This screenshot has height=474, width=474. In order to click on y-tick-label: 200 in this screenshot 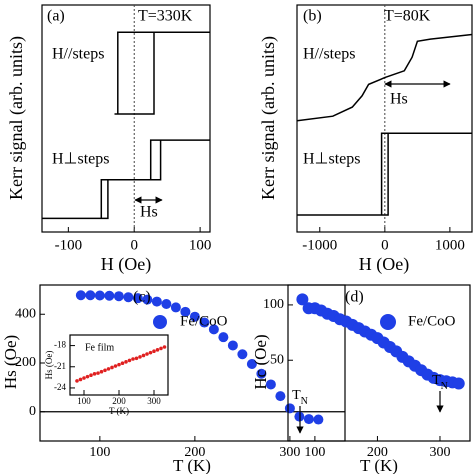, I will do `click(25, 362)`.